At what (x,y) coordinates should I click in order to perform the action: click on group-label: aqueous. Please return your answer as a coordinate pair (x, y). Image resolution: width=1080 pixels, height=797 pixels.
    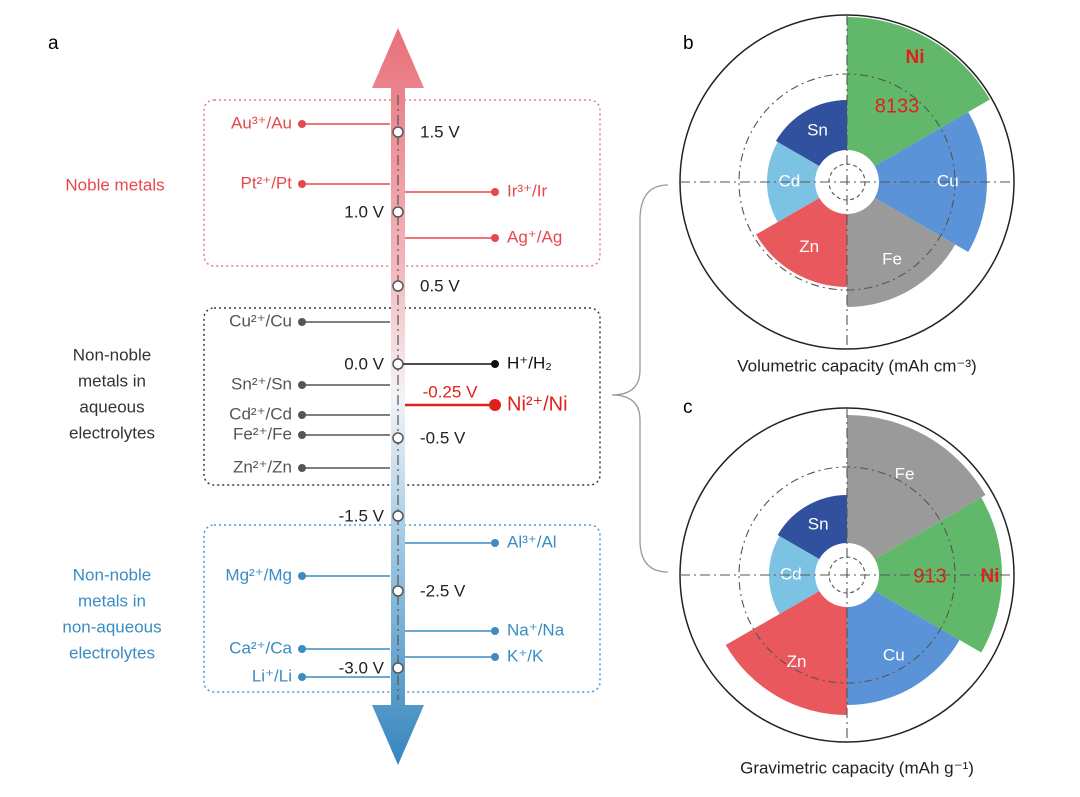
    Looking at the image, I should click on (111, 406).